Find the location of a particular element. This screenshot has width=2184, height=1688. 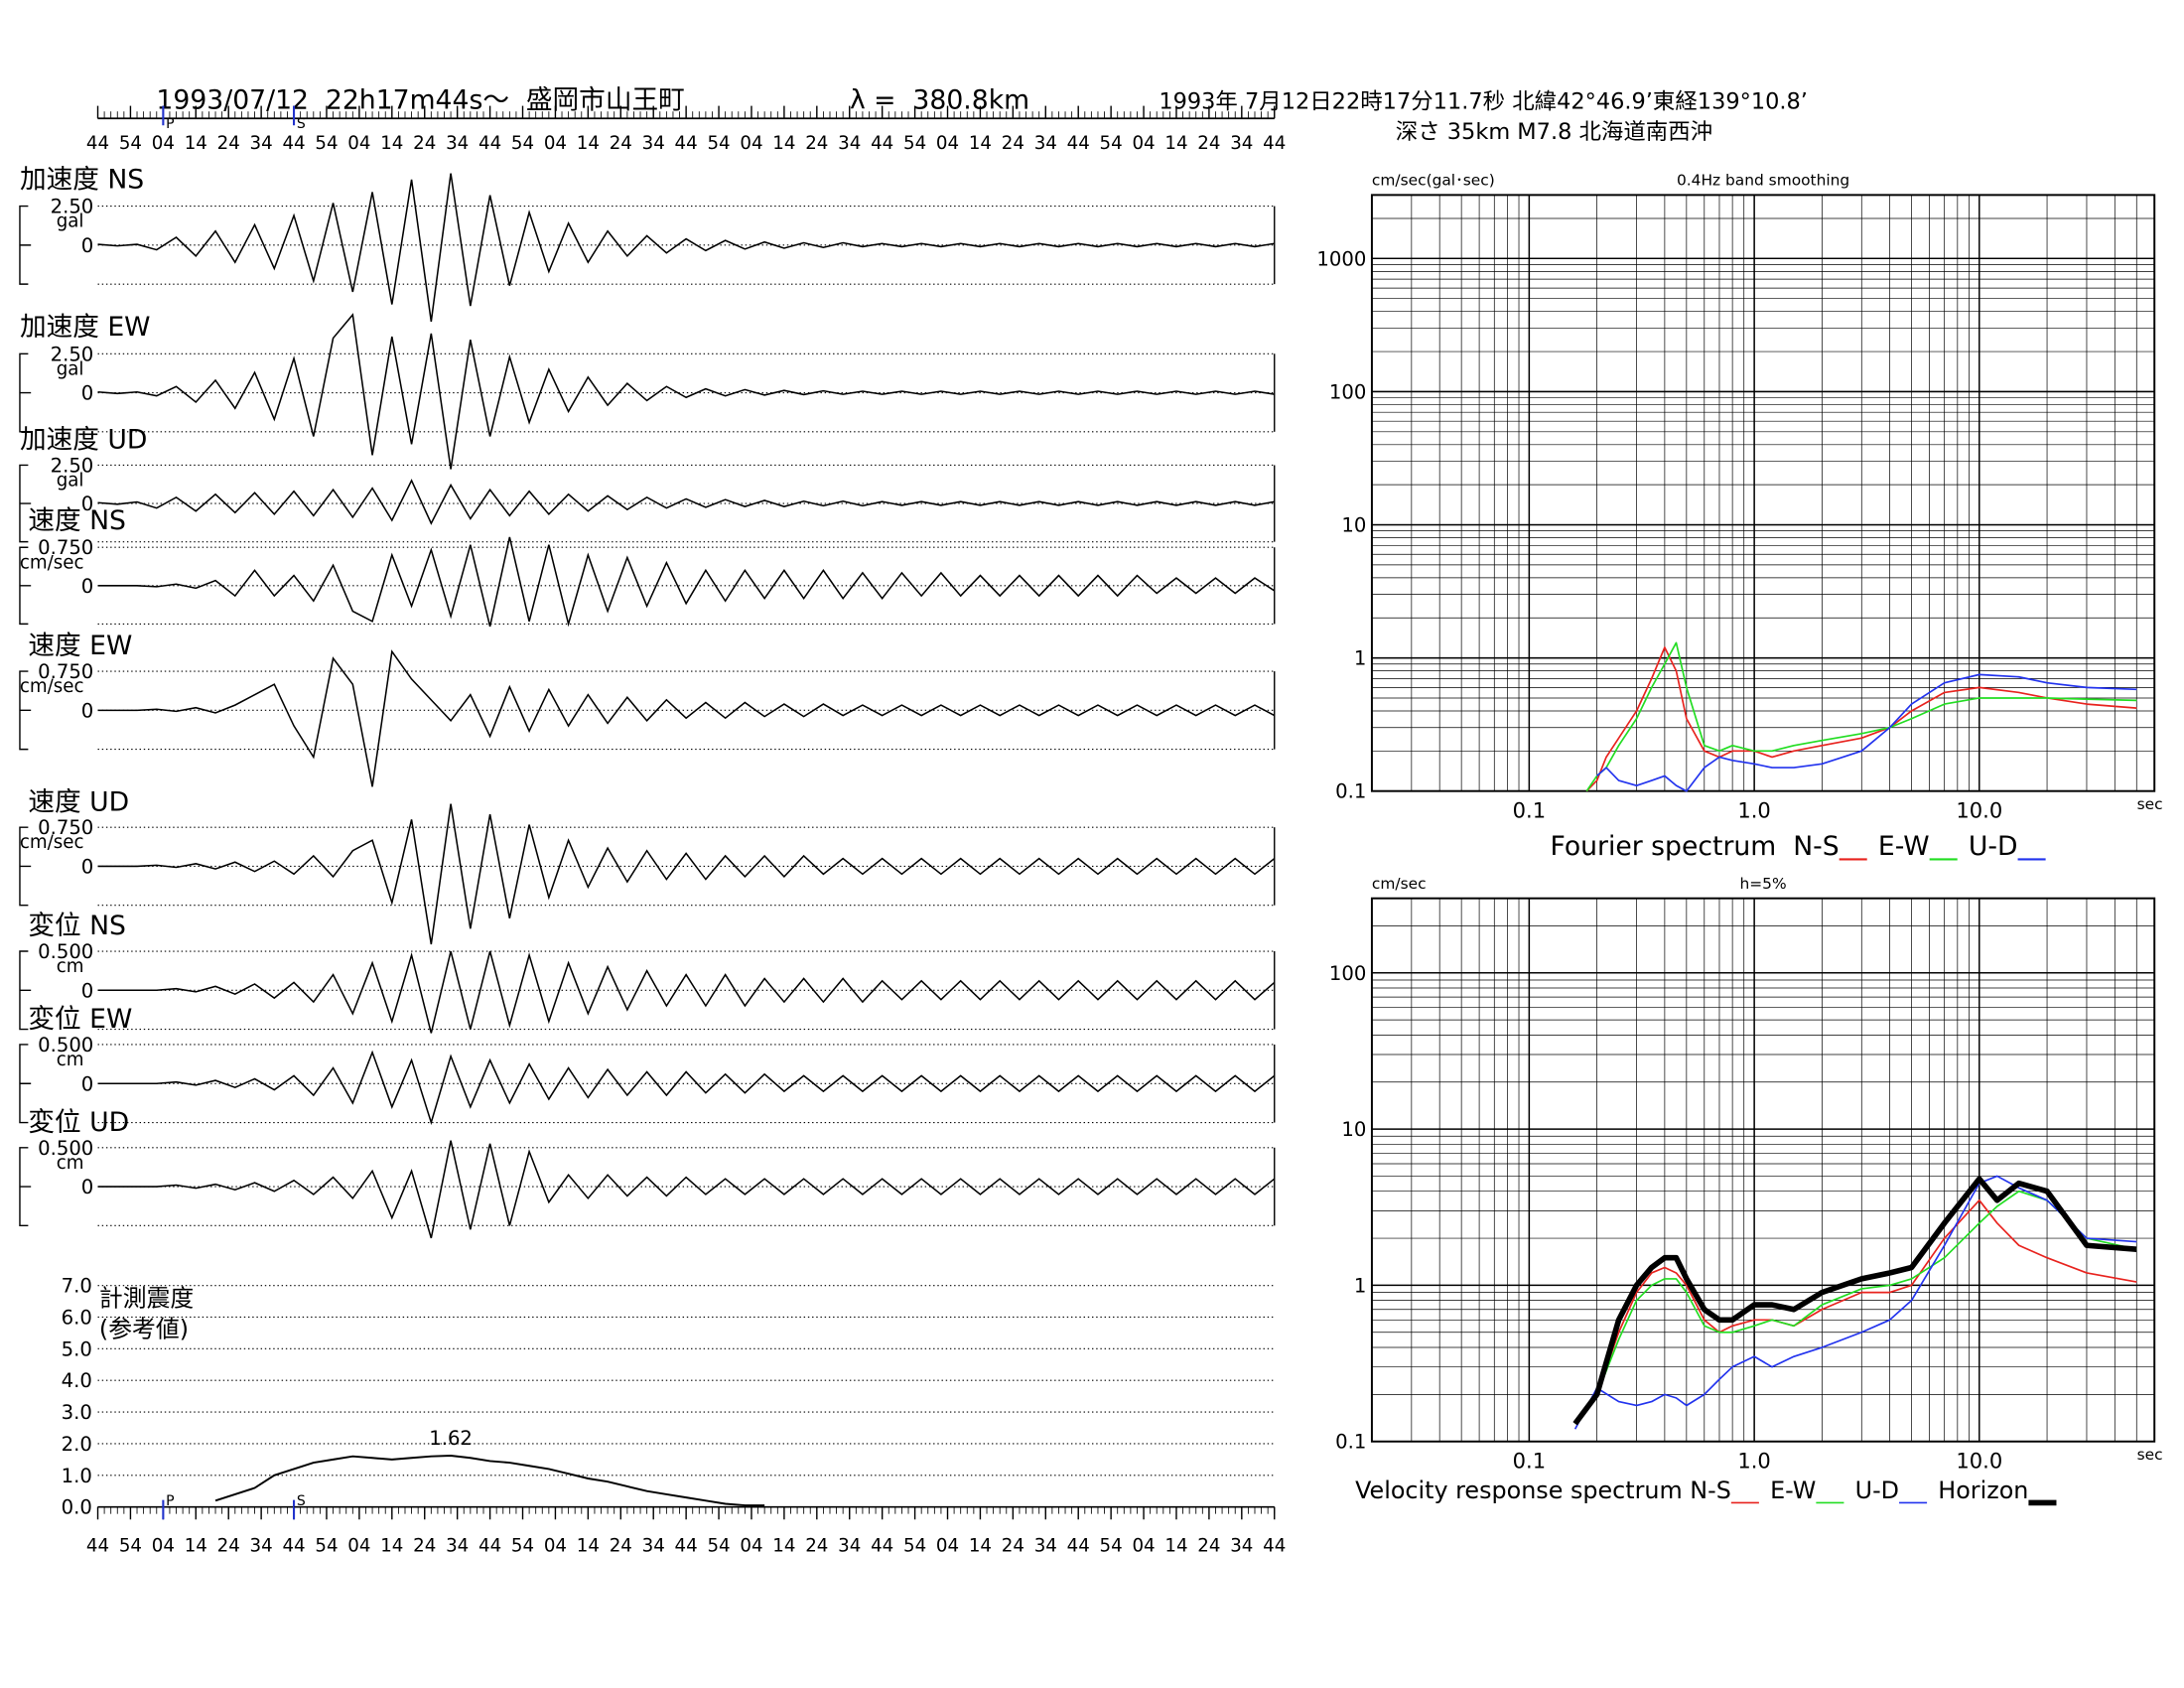

plot-frame is located at coordinates (1763, 493).